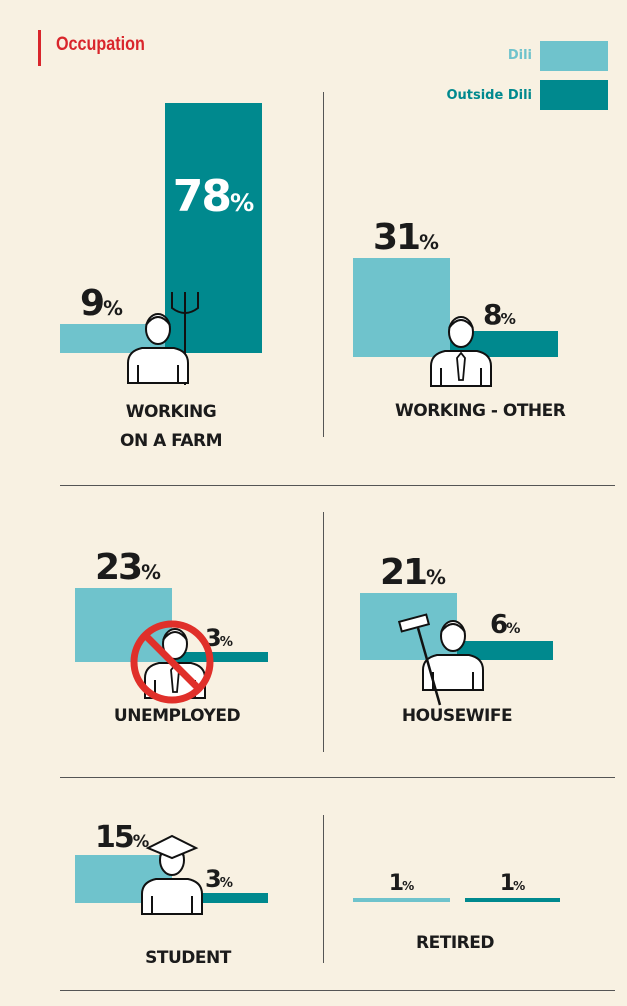 This screenshot has height=1006, width=627. I want to click on data-label: 6%, so click(505, 625).